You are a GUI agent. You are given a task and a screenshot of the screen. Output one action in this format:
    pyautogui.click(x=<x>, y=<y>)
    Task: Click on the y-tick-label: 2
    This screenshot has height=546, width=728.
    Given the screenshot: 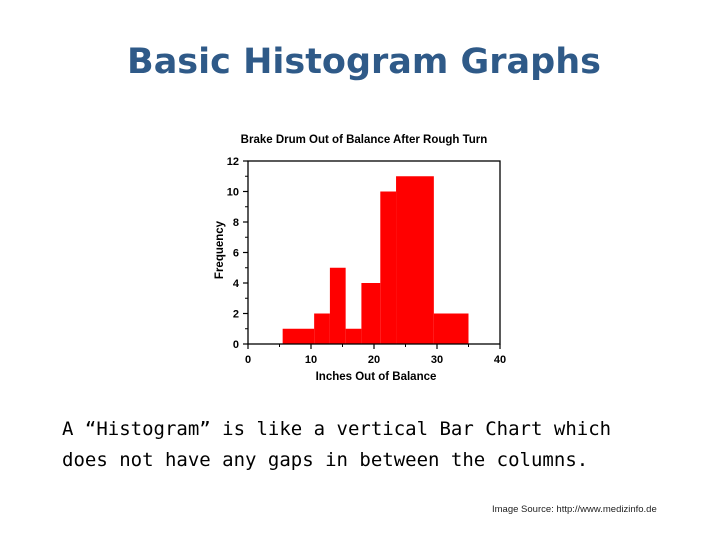 What is the action you would take?
    pyautogui.click(x=236, y=315)
    